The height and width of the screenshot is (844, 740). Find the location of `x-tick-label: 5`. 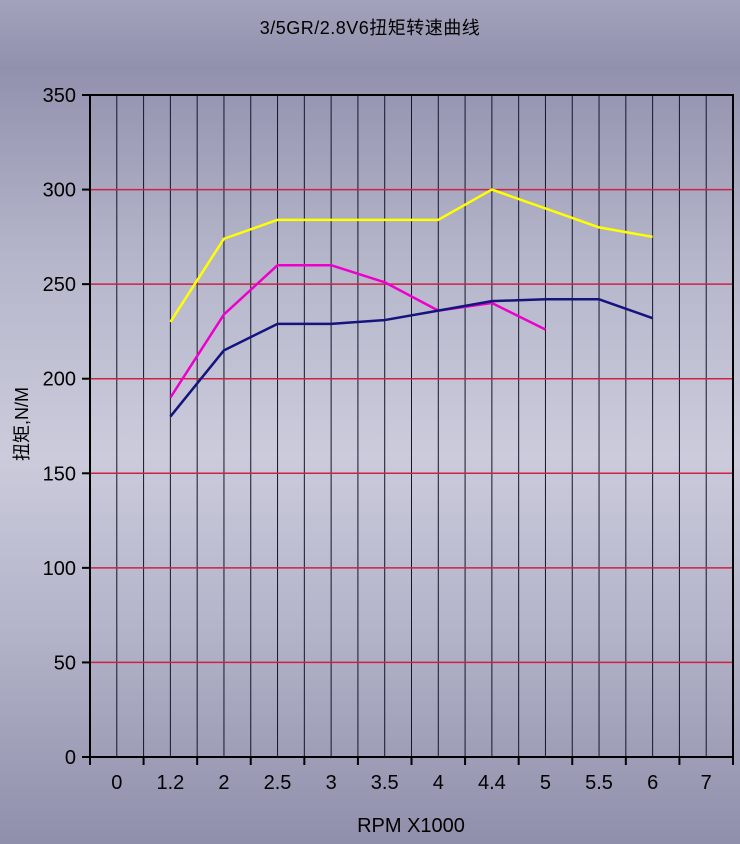

x-tick-label: 5 is located at coordinates (545, 783).